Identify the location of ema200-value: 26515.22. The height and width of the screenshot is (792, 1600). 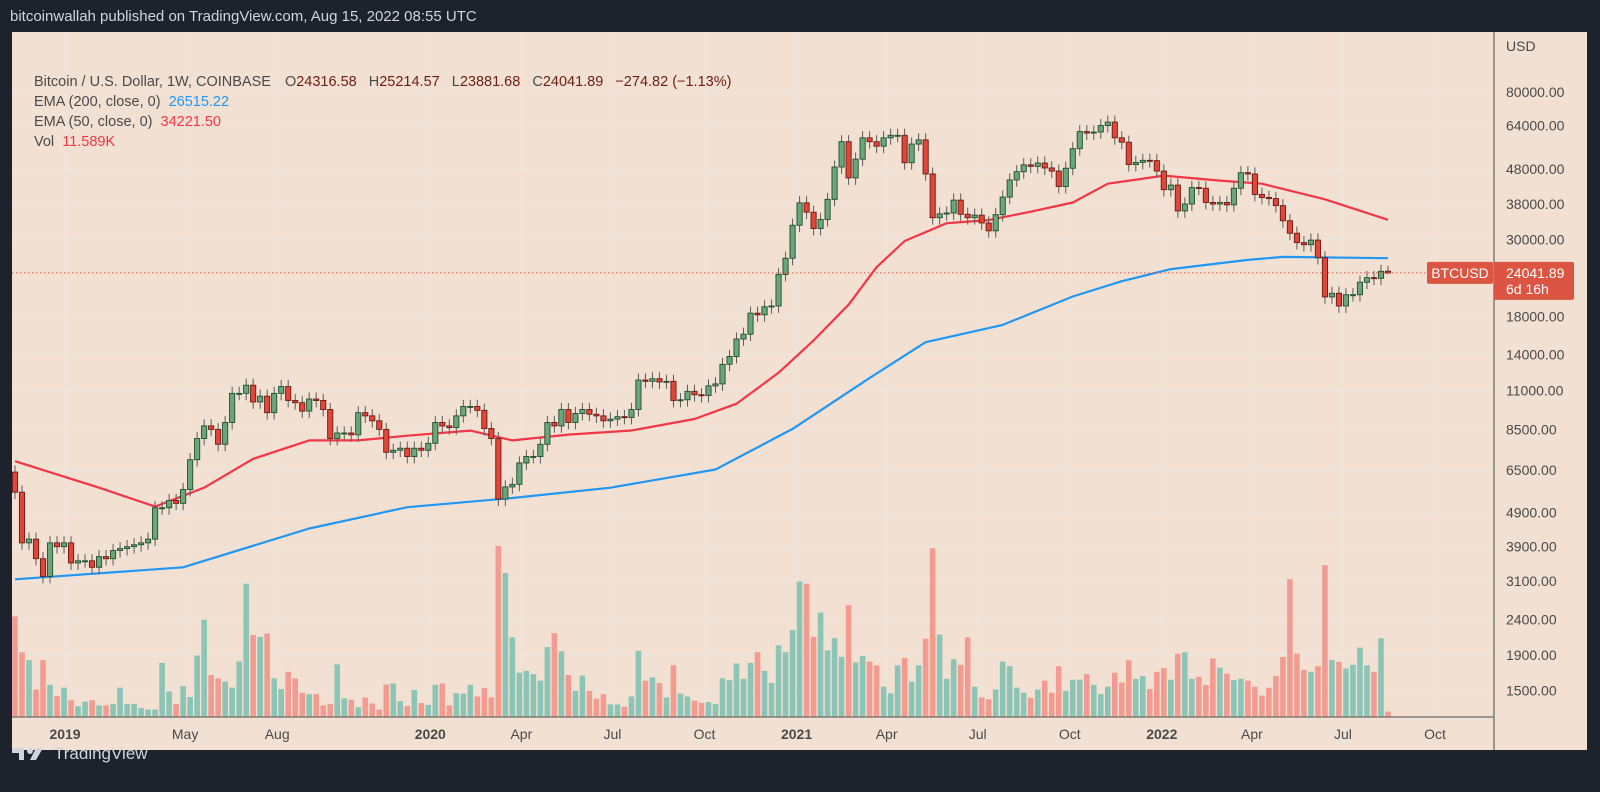
(199, 102).